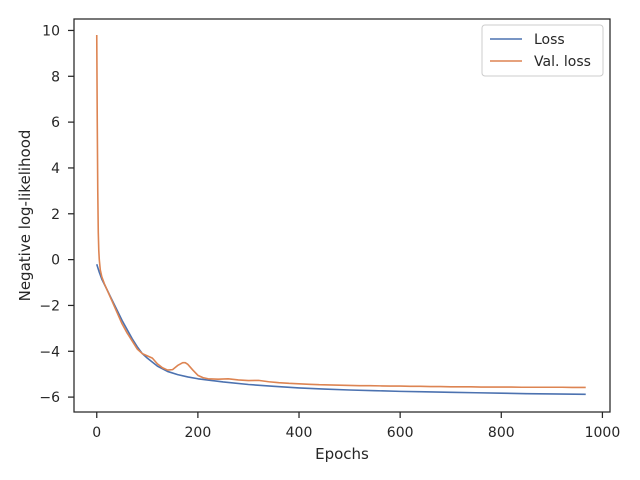 This screenshot has width=640, height=480. Describe the element at coordinates (55, 169) in the screenshot. I see `y-tick-label: 4` at that location.